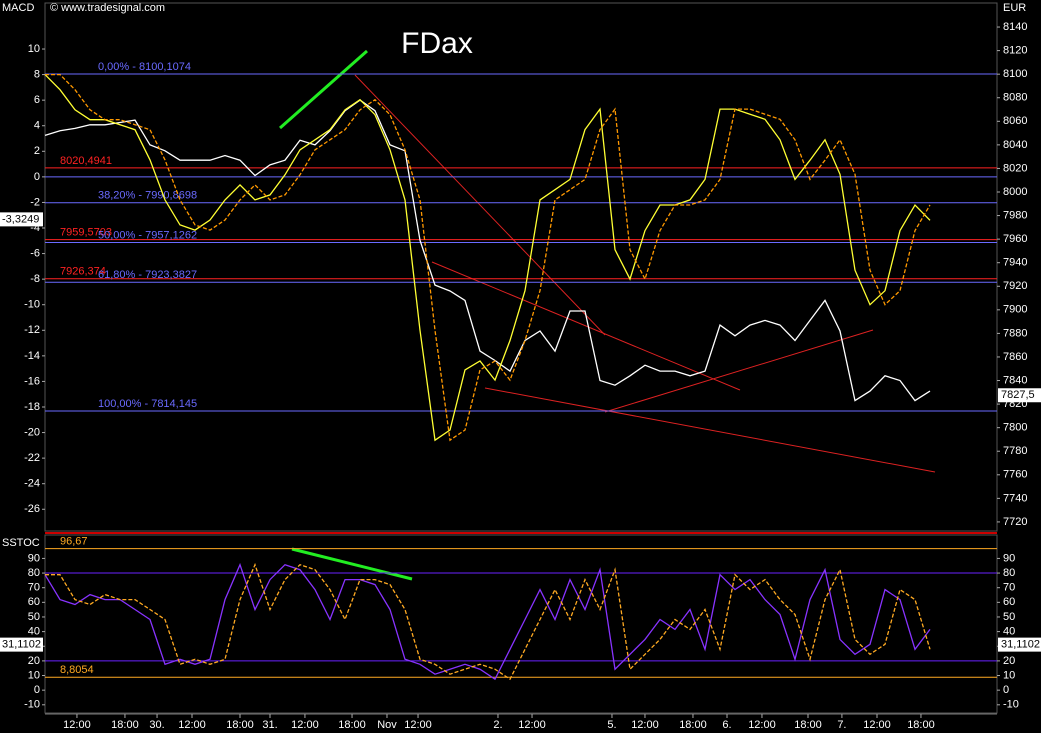 The height and width of the screenshot is (733, 1041). What do you see at coordinates (32, 509) in the screenshot?
I see `y-tick-label: -26` at bounding box center [32, 509].